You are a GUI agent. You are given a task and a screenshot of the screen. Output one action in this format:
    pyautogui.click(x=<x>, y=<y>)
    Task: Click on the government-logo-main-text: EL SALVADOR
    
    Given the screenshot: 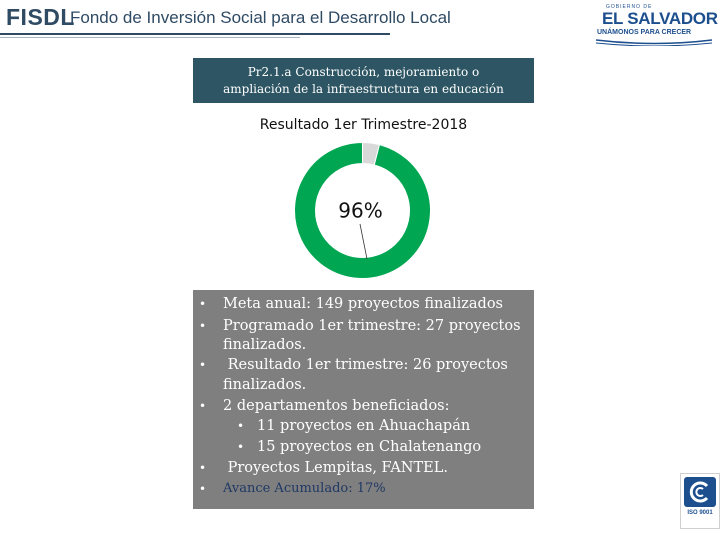 What is the action you would take?
    pyautogui.click(x=660, y=18)
    